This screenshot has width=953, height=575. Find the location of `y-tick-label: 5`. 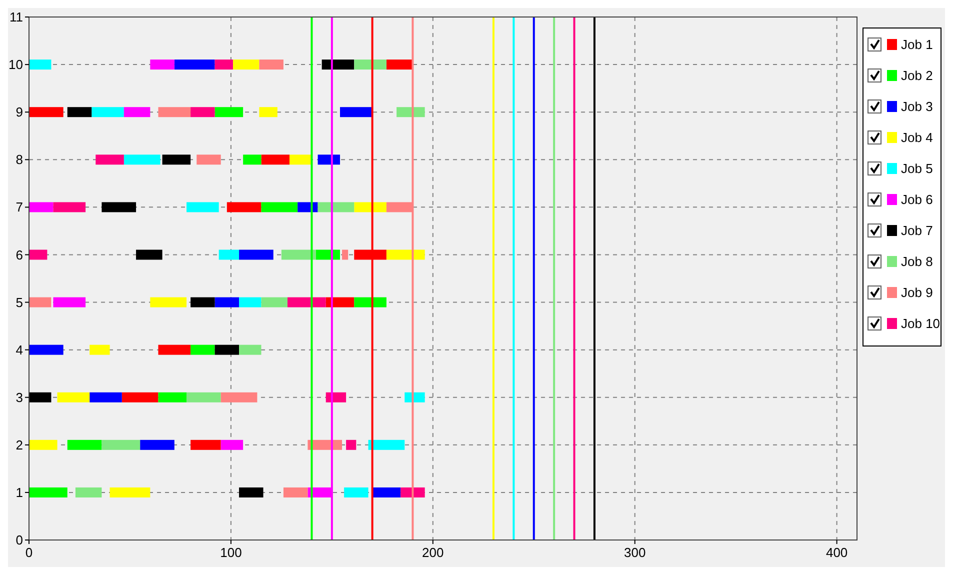

y-tick-label: 5 is located at coordinates (19, 302).